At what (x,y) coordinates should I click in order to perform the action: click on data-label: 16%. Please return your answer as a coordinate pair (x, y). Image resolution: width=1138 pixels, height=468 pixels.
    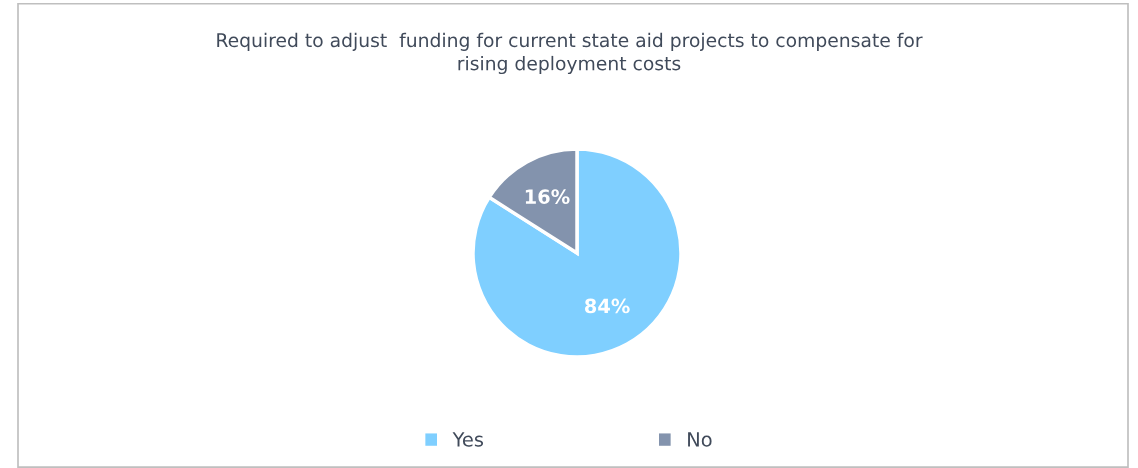
    Looking at the image, I should click on (547, 196).